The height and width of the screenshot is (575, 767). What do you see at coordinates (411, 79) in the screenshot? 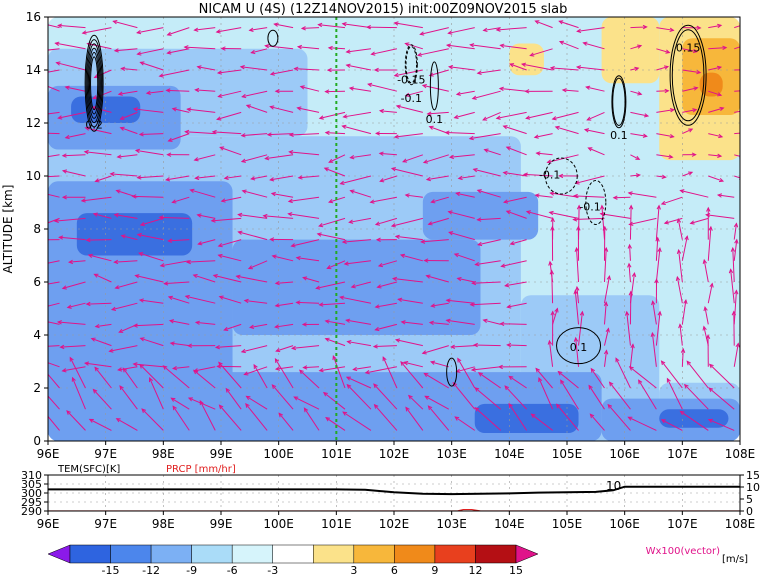
I see `contour-label: -0.15` at bounding box center [411, 79].